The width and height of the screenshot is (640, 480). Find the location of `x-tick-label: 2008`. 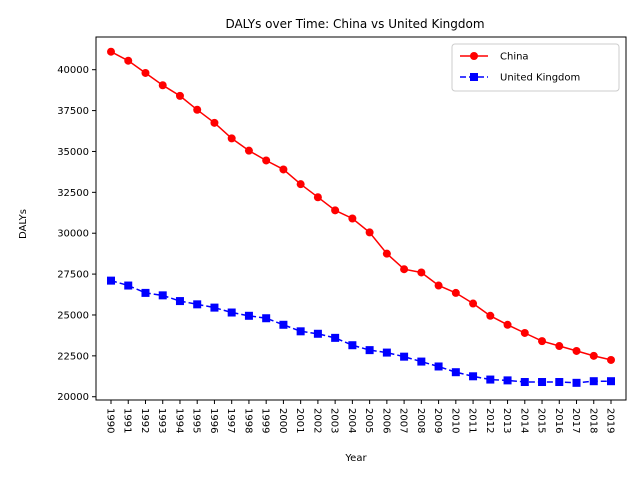

x-tick-label: 2008 is located at coordinates (420, 420).